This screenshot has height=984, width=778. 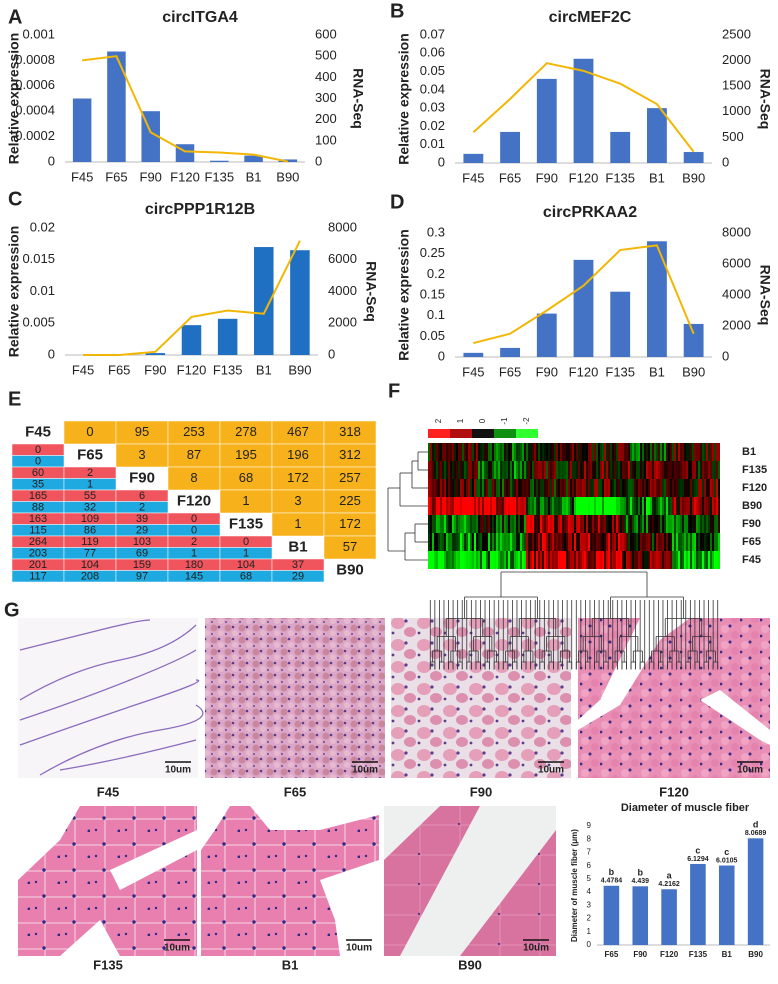 I want to click on panel-letter: E, so click(x=14, y=399).